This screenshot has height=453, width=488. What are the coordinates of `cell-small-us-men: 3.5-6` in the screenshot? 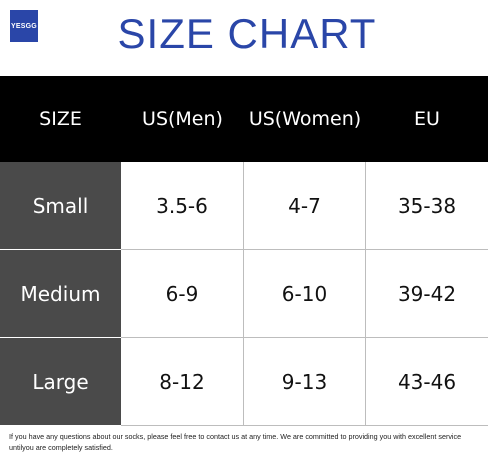 It's located at (182, 206).